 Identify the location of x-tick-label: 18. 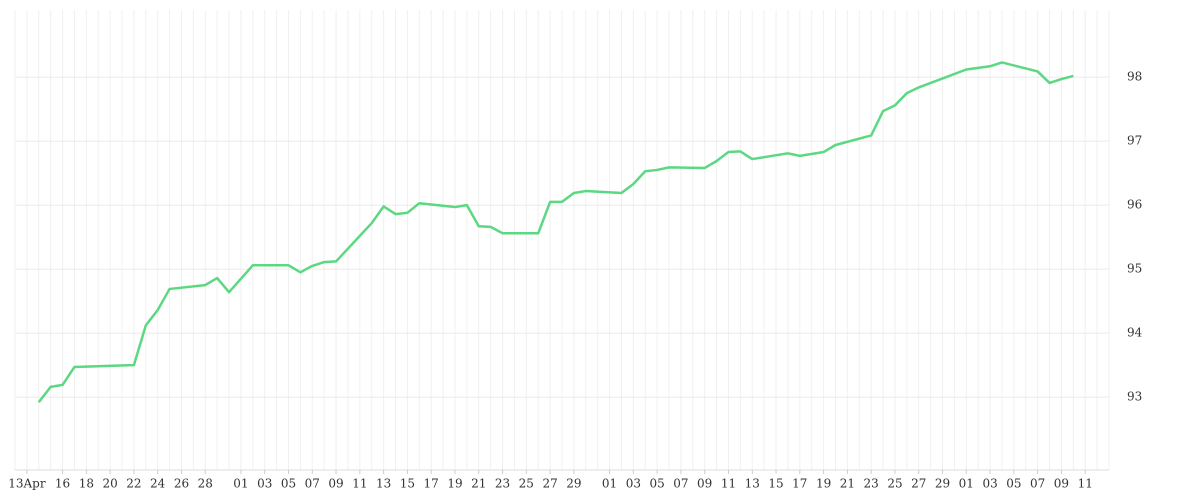
(86, 484).